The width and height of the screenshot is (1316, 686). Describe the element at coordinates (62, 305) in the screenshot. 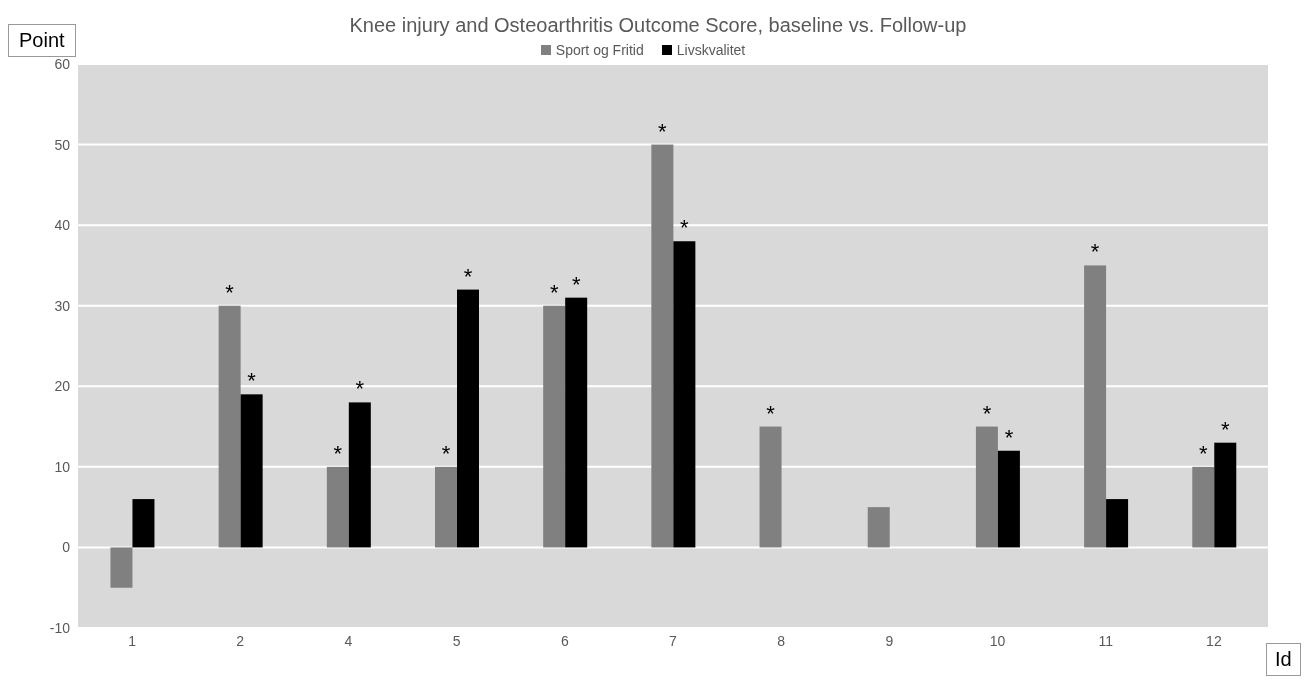

I see `y-tick-label: 30` at that location.